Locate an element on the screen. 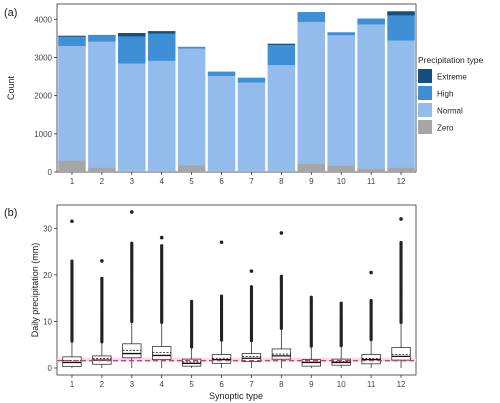 This screenshot has width=500, height=403. panel-b-y-tick-label: 30 is located at coordinates (47, 228).